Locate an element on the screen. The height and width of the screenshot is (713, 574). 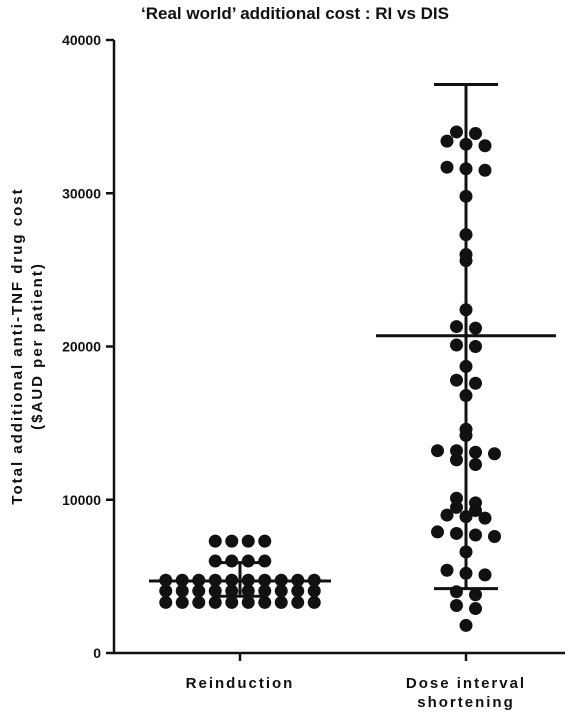
y-tick-label: 30000 is located at coordinates (81, 193).